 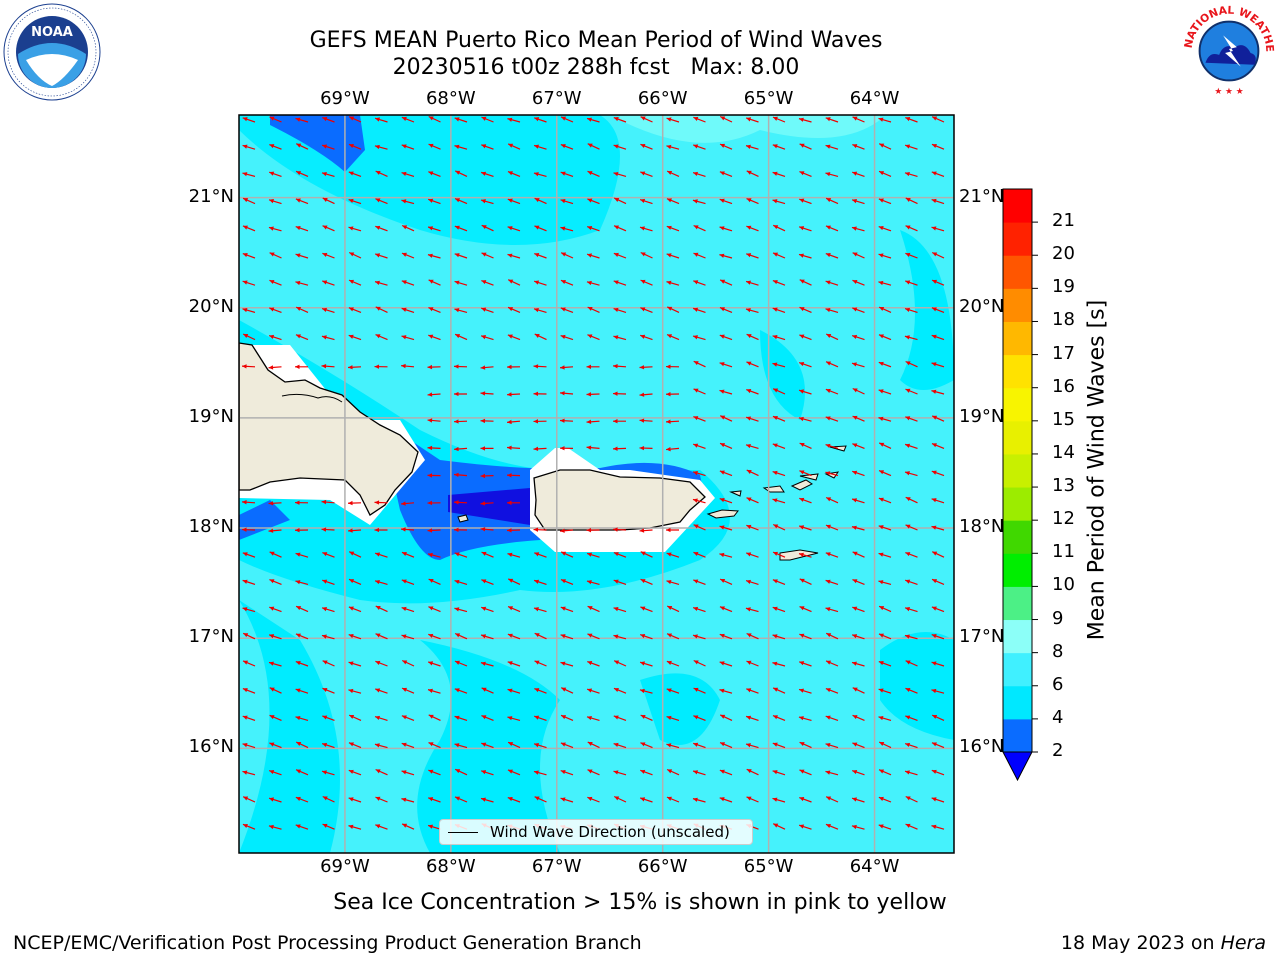 I want to click on colorbar-tick-label: 16, so click(x=1063, y=386).